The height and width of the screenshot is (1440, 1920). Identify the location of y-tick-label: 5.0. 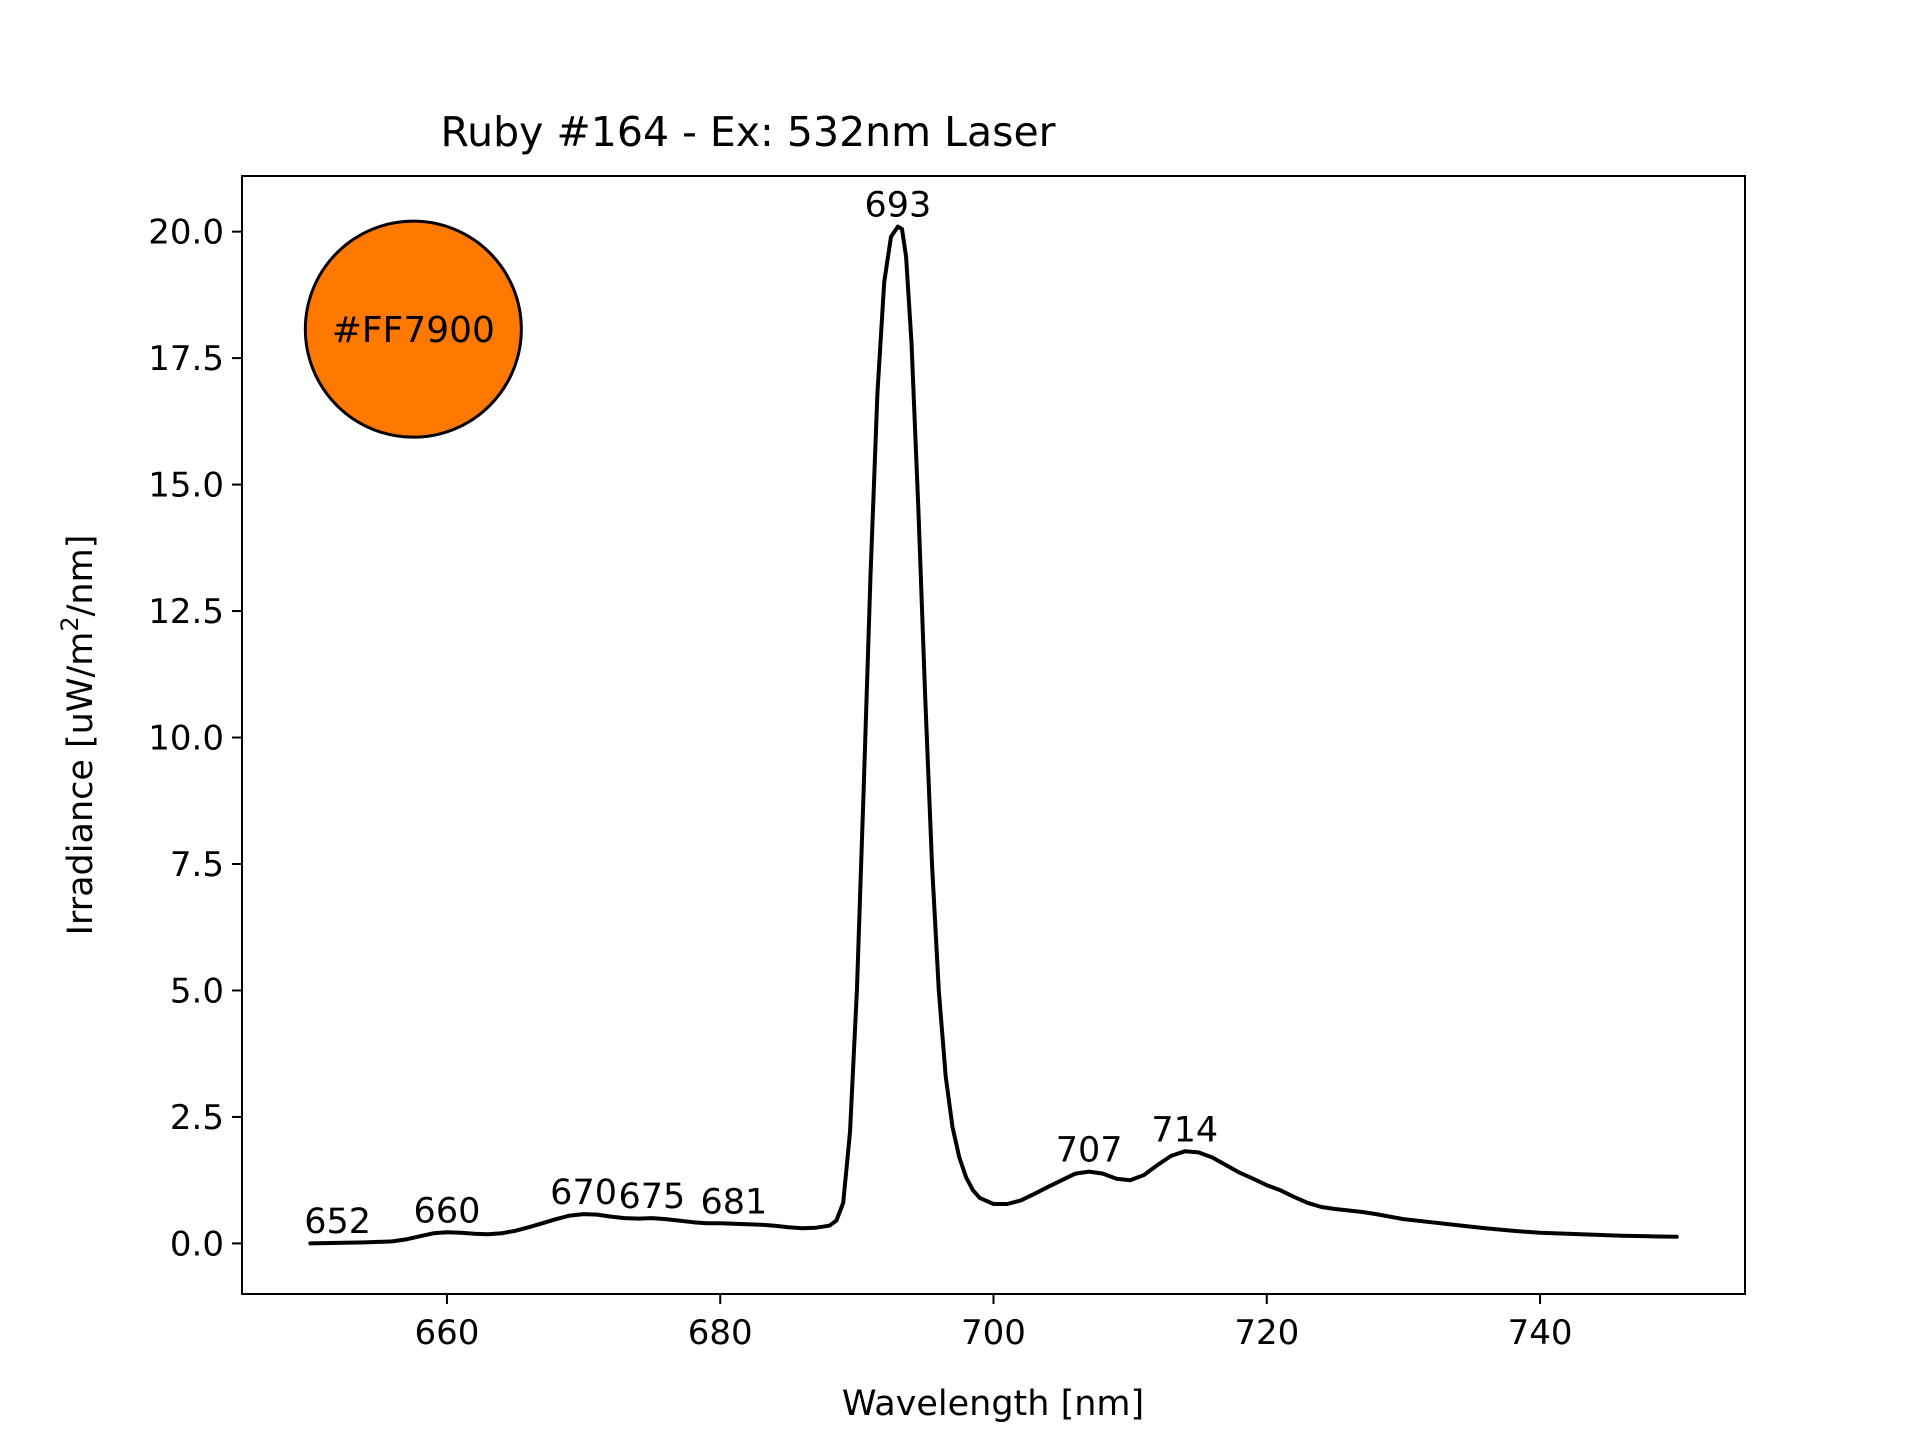
(197, 991).